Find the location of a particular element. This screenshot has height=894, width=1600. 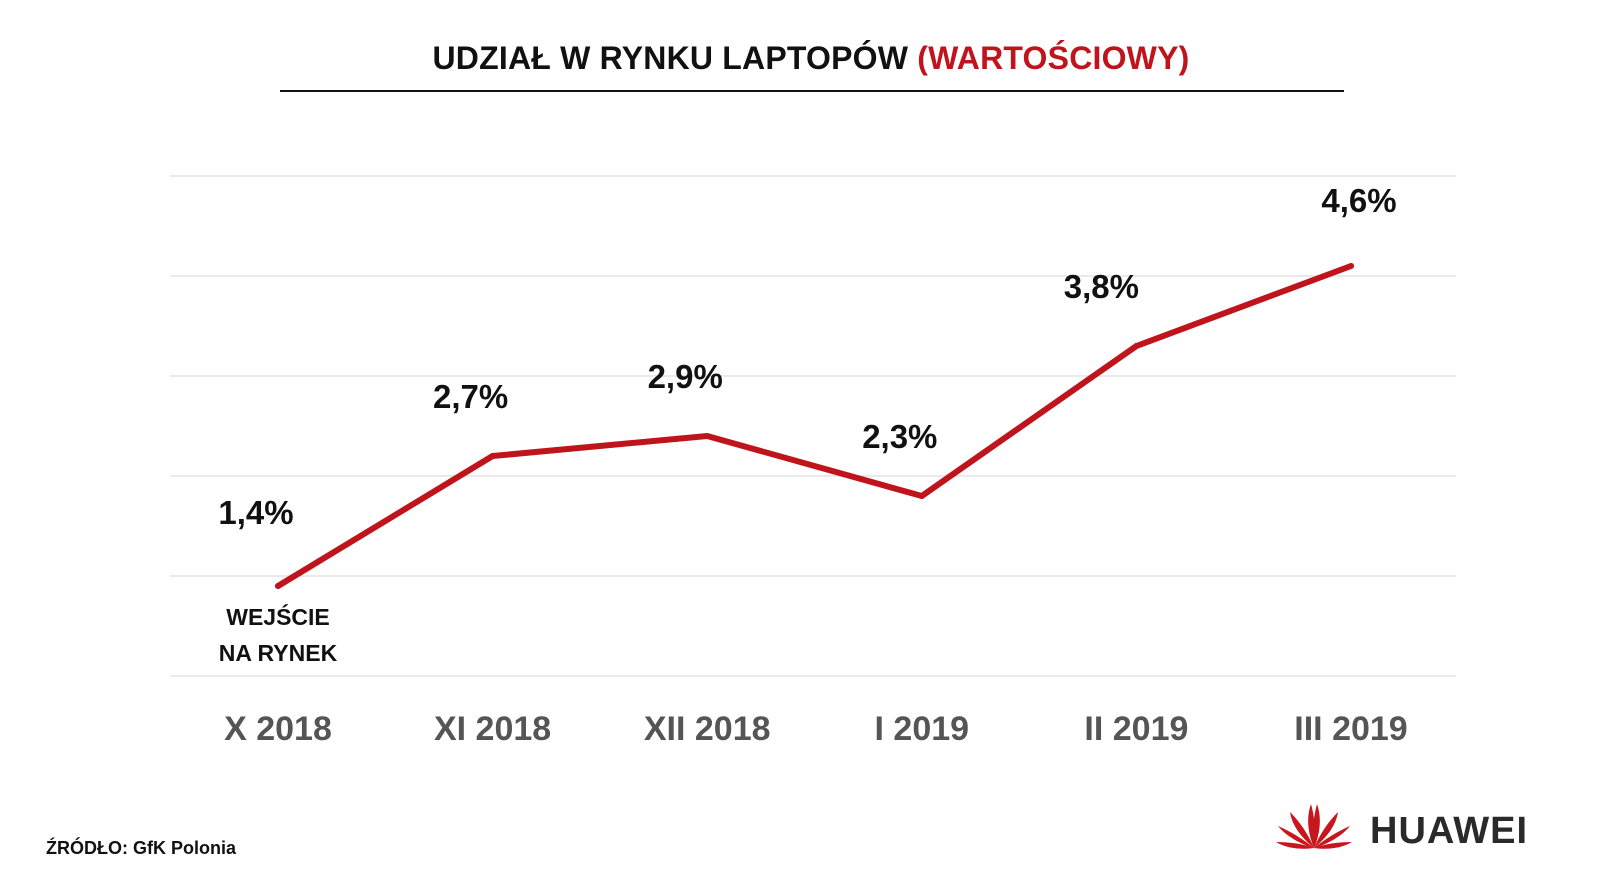

data-label: 3,8% is located at coordinates (1101, 286).